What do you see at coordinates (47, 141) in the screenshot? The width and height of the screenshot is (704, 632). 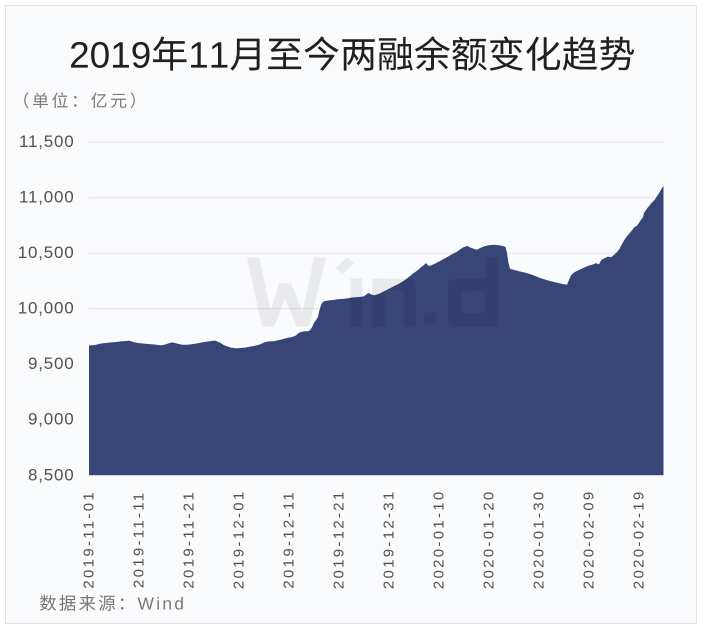 I see `svg-text: 11,500` at bounding box center [47, 141].